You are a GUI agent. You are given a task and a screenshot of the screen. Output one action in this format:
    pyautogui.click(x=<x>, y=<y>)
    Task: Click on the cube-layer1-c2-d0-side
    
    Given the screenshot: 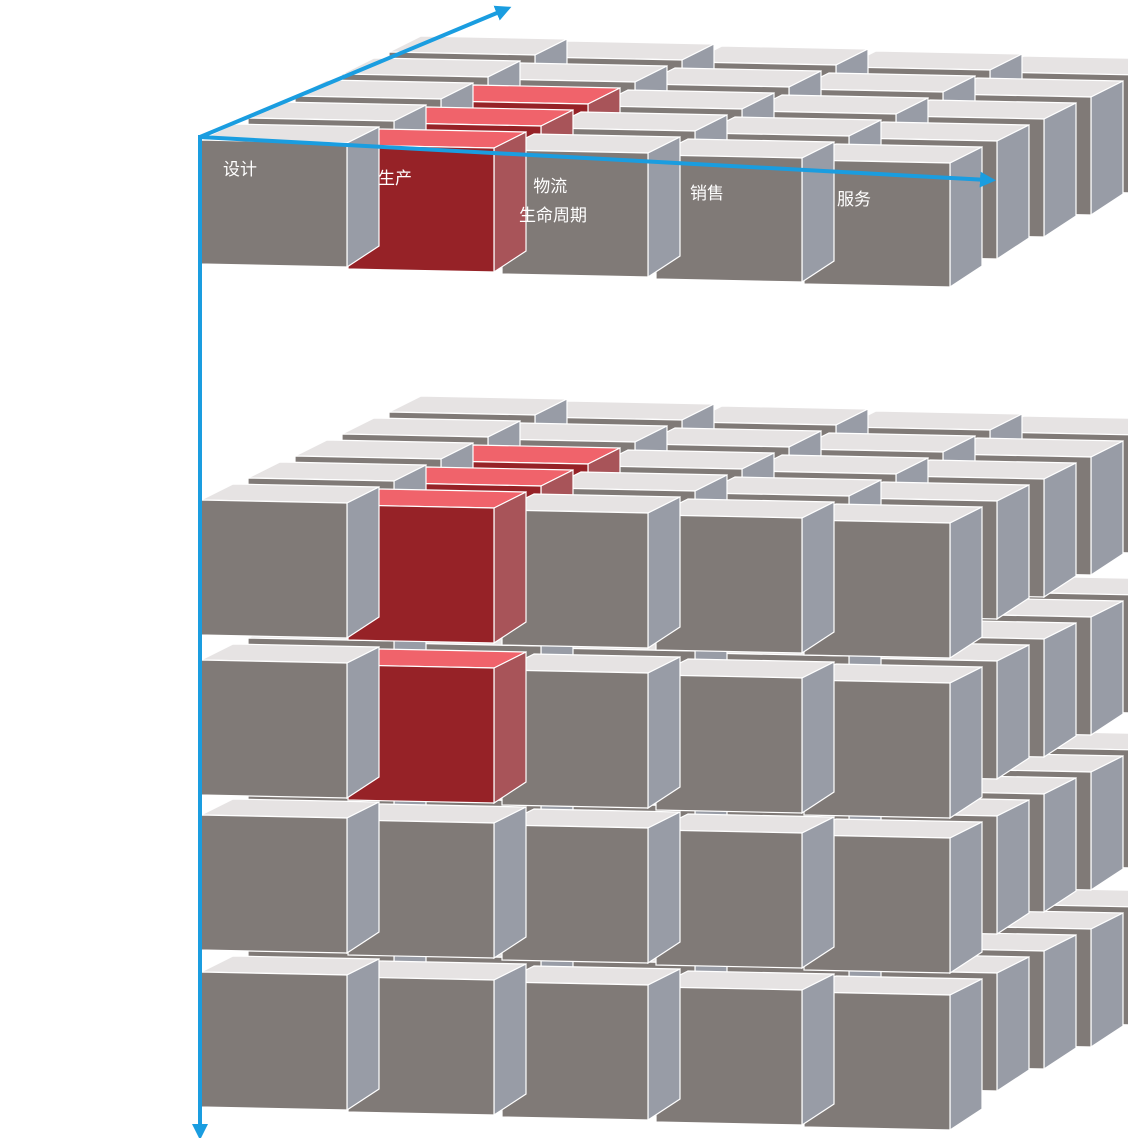 What is the action you would take?
    pyautogui.click(x=664, y=573)
    